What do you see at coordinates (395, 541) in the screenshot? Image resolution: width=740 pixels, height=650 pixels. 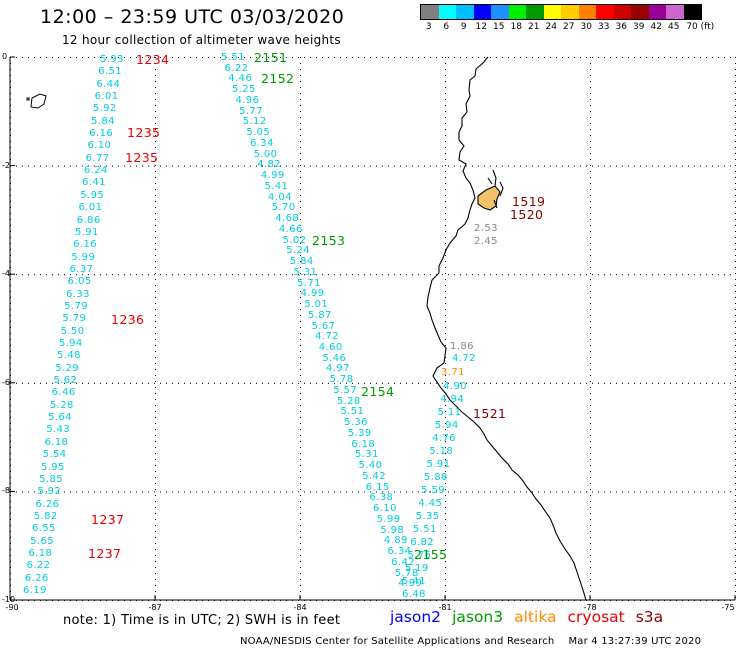 I see `swh-value: 4.89` at bounding box center [395, 541].